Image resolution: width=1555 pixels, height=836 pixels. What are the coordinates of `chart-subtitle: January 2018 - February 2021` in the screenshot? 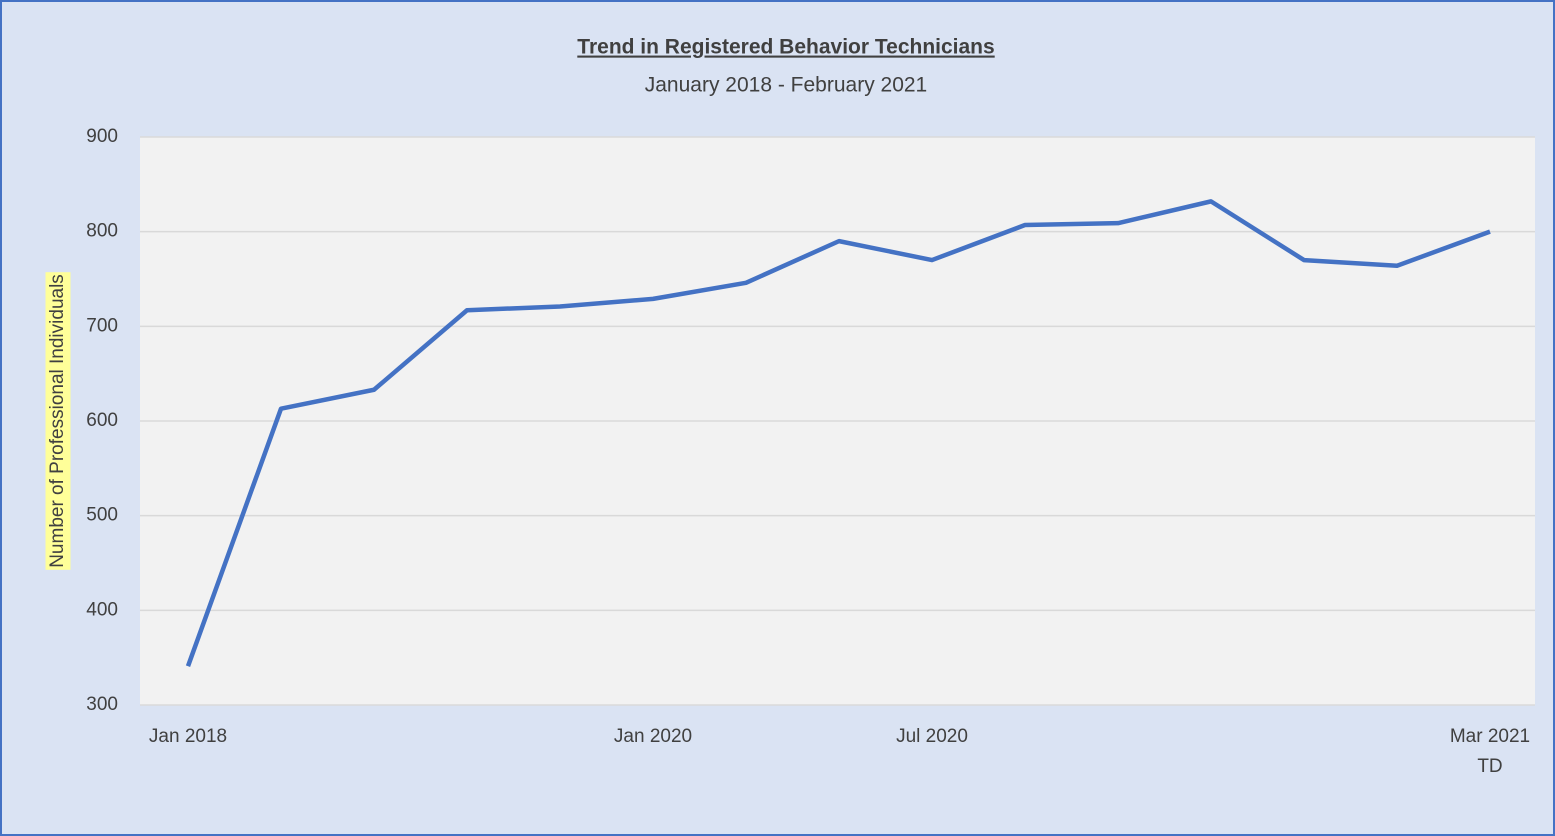 It's located at (786, 85).